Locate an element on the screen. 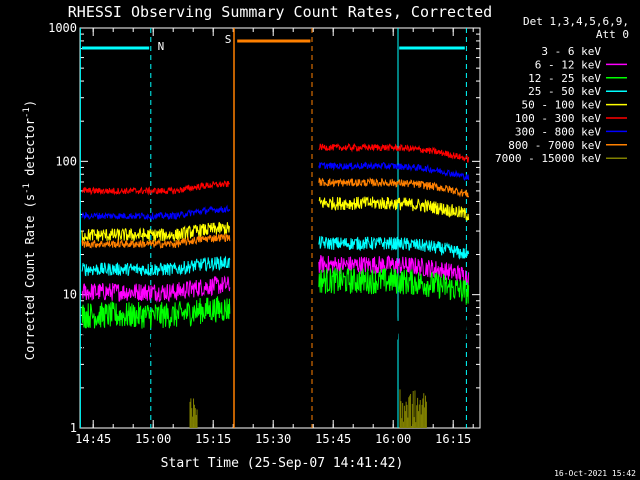 Image resolution: width=640 pixels, height=480 pixels. y-axis-label: Corrected Count Rate (s-1 detector-1) is located at coordinates (29, 230).